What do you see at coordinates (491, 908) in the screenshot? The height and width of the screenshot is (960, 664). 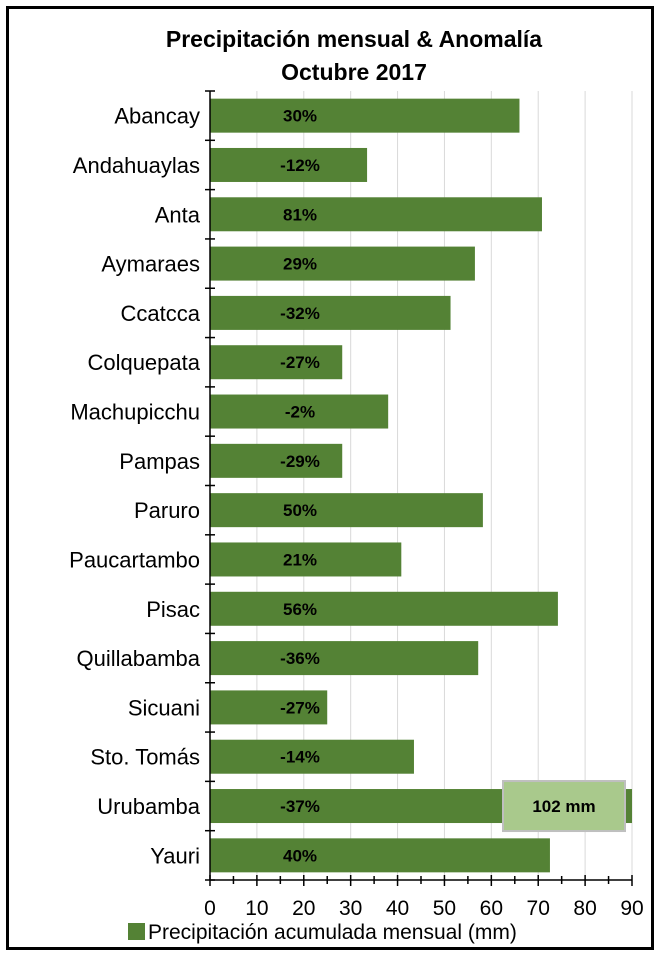 I see `x-tick-label: 60` at bounding box center [491, 908].